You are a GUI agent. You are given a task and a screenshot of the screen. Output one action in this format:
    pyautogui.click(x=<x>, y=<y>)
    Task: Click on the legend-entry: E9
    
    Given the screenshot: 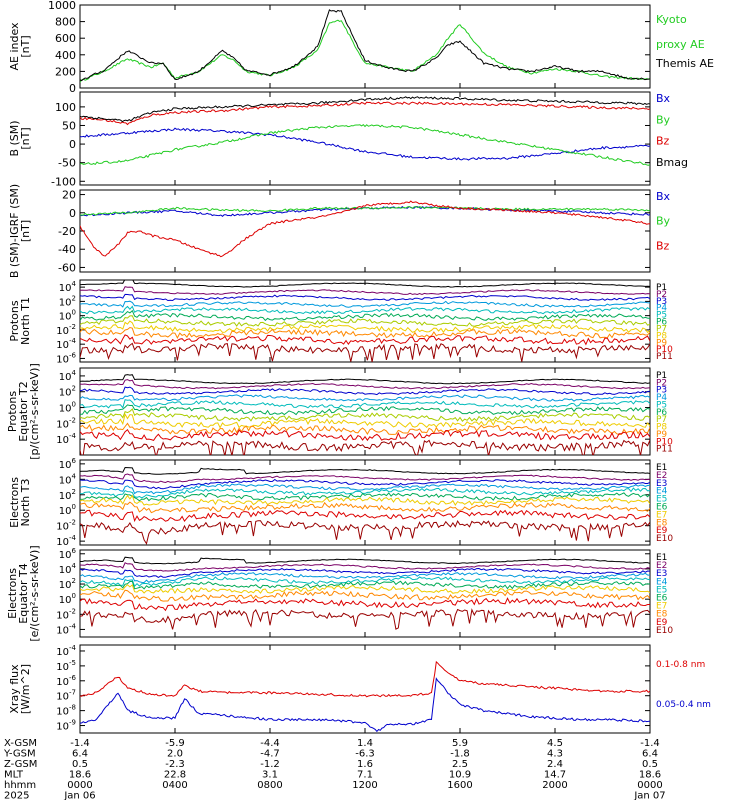 What is the action you would take?
    pyautogui.click(x=662, y=623)
    